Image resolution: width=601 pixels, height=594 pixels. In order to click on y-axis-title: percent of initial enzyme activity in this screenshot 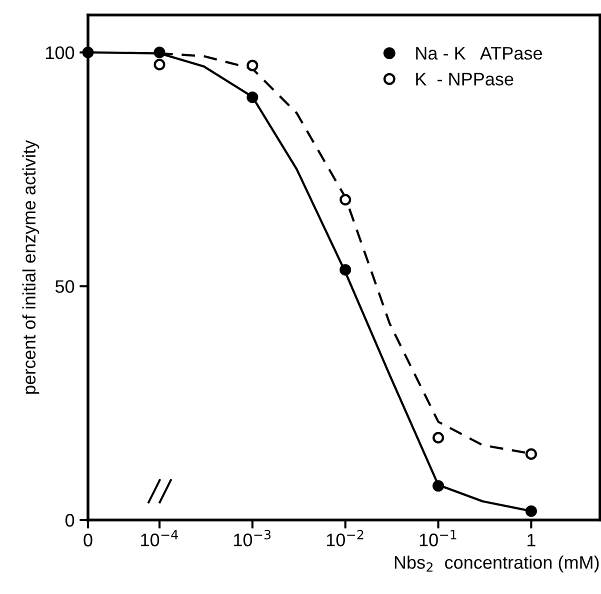, I will do `click(31, 267)`.